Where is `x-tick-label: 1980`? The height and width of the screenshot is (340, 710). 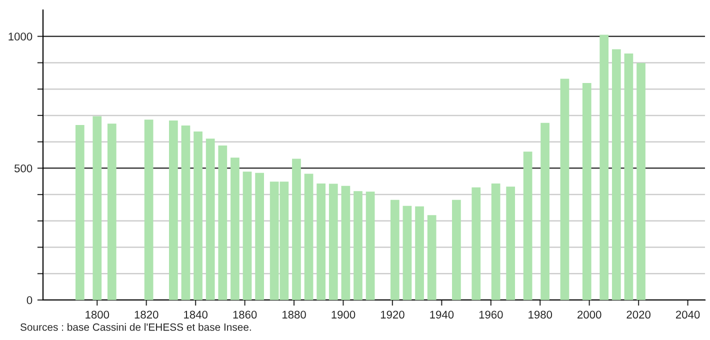 x-tick-label: 1980 is located at coordinates (540, 314).